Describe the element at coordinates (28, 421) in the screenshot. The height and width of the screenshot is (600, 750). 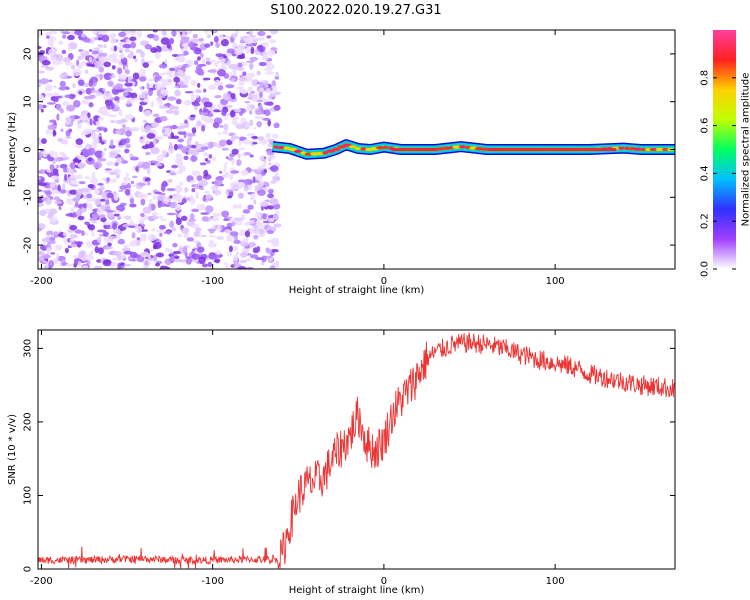
I see `y-tick-label: 200` at that location.